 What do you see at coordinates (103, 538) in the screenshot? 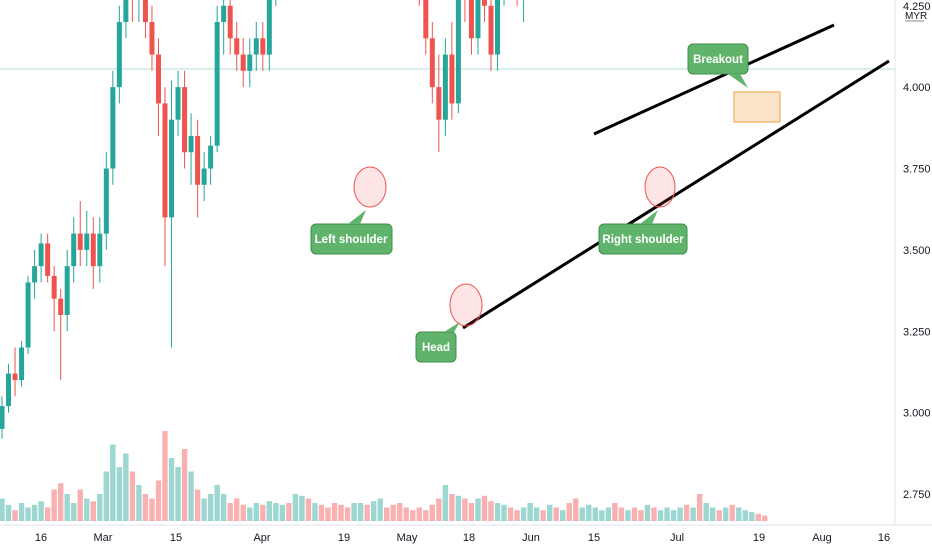
I see `time-tick-label: Mar` at bounding box center [103, 538].